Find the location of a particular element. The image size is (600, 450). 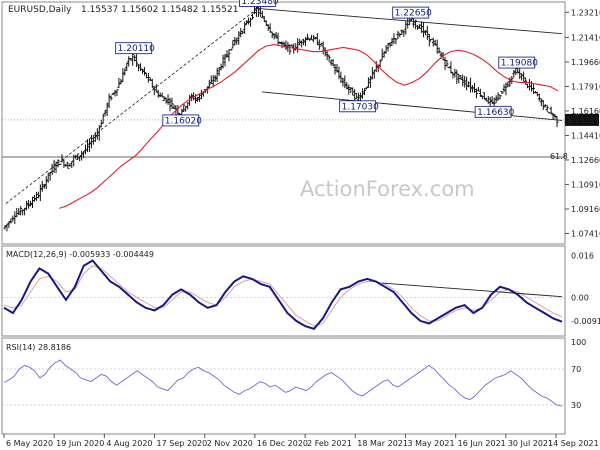

macd-title: MACD(12,26,9) -0.005933 -0.004449 is located at coordinates (80, 254).